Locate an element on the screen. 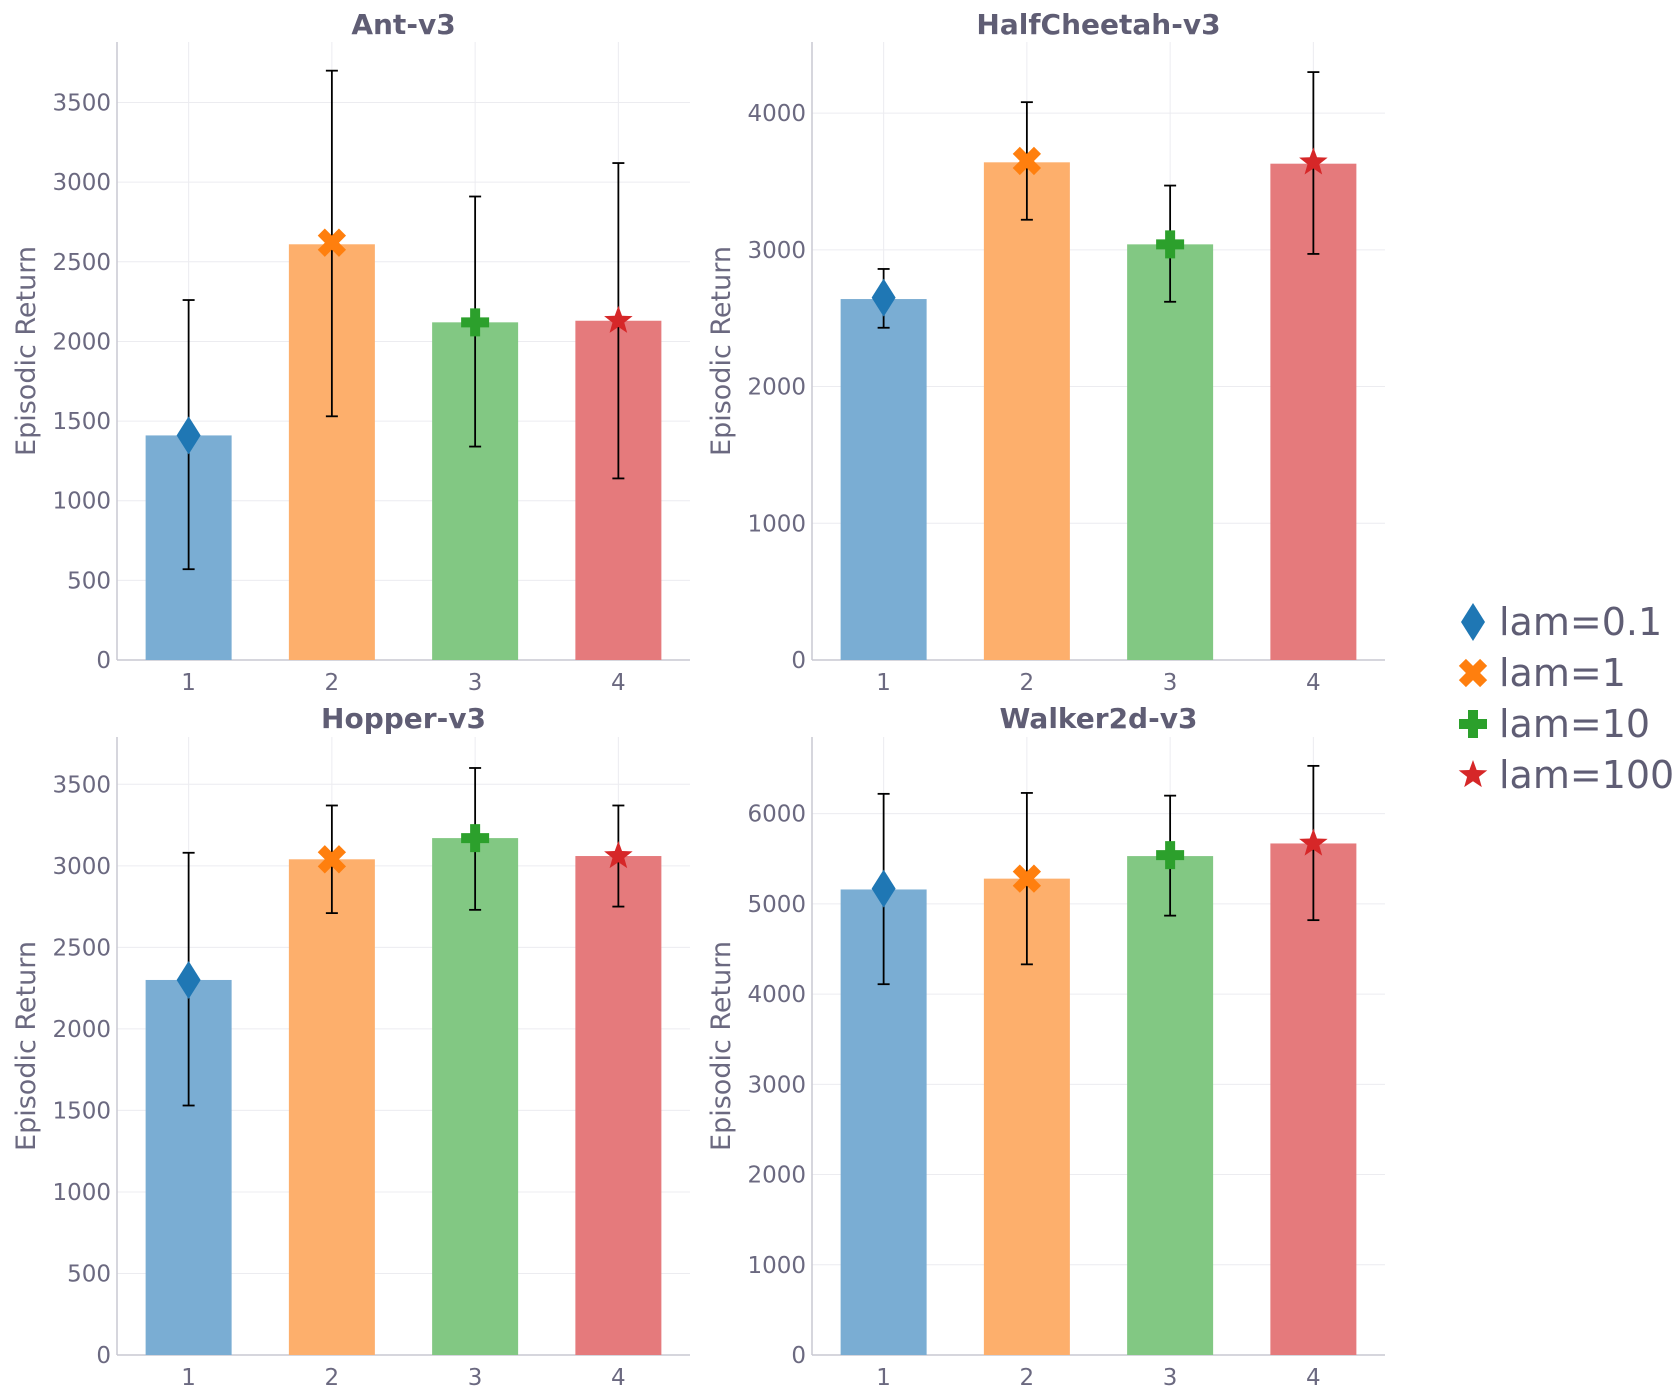 This screenshot has width=1676, height=1390. subplot-title: Hopper-v3 is located at coordinates (403, 718).